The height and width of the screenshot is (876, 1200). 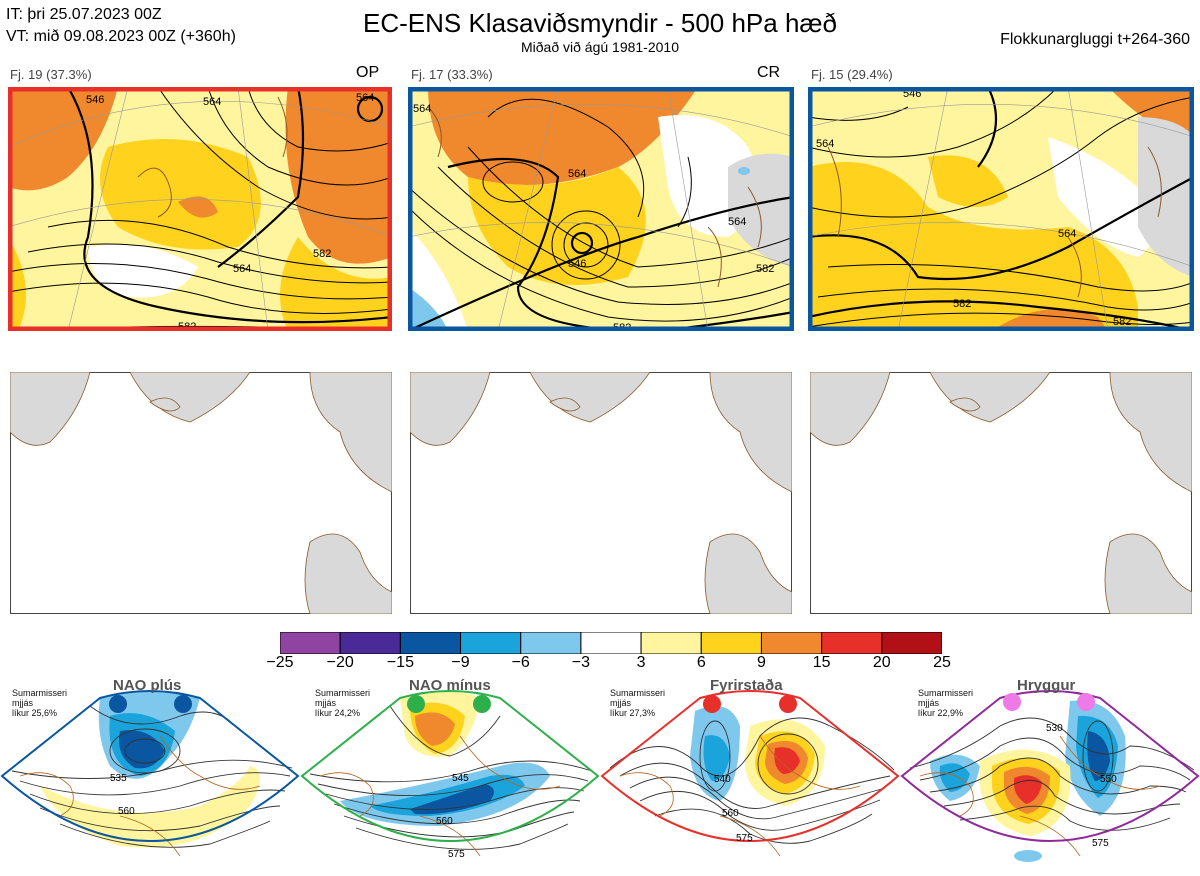 What do you see at coordinates (638, 703) in the screenshot?
I see `regime-info: Sumarmisseri mjjás líkur 27,3%` at bounding box center [638, 703].